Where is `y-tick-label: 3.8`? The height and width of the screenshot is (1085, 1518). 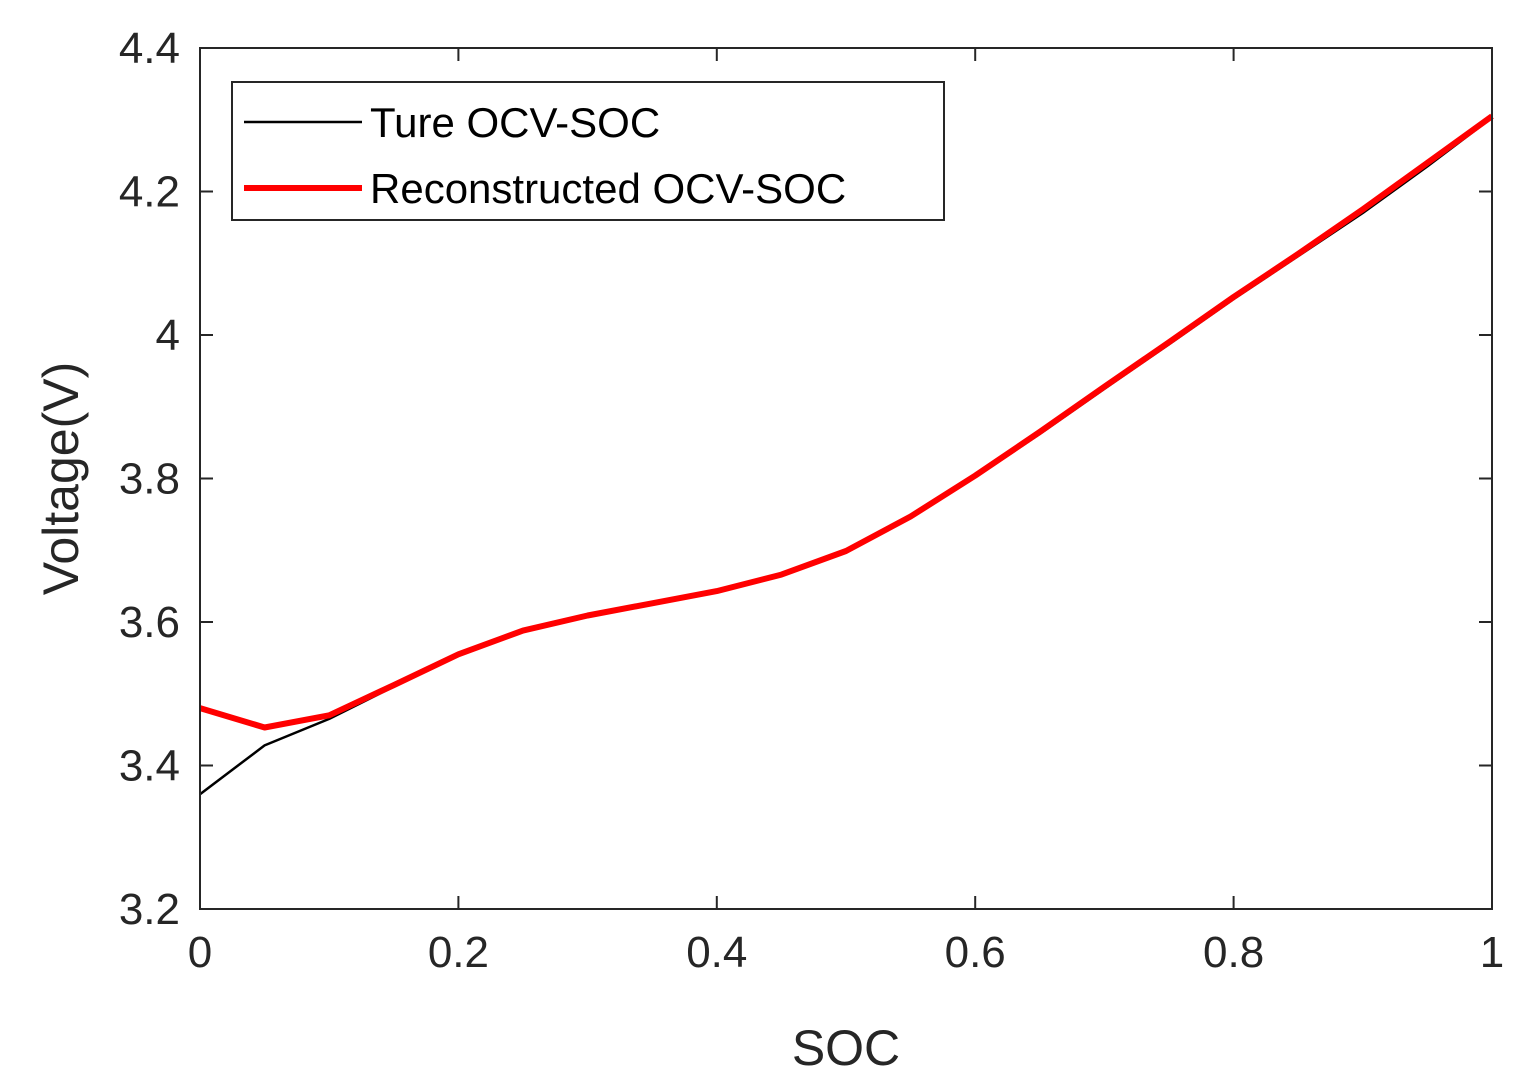
y-tick-label: 3.8 is located at coordinates (149, 479).